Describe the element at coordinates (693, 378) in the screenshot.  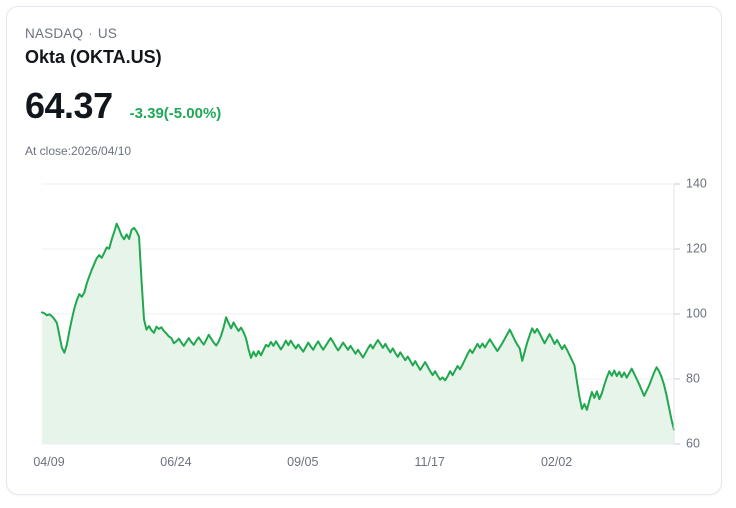
I see `y-tick-label: 80` at that location.